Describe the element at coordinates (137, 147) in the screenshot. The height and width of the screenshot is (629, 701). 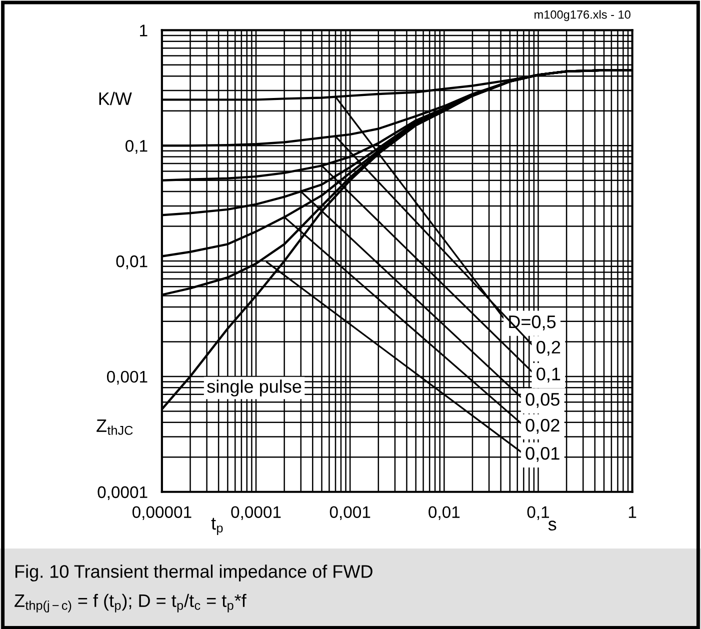
I see `y-tick-label: 0,1` at that location.